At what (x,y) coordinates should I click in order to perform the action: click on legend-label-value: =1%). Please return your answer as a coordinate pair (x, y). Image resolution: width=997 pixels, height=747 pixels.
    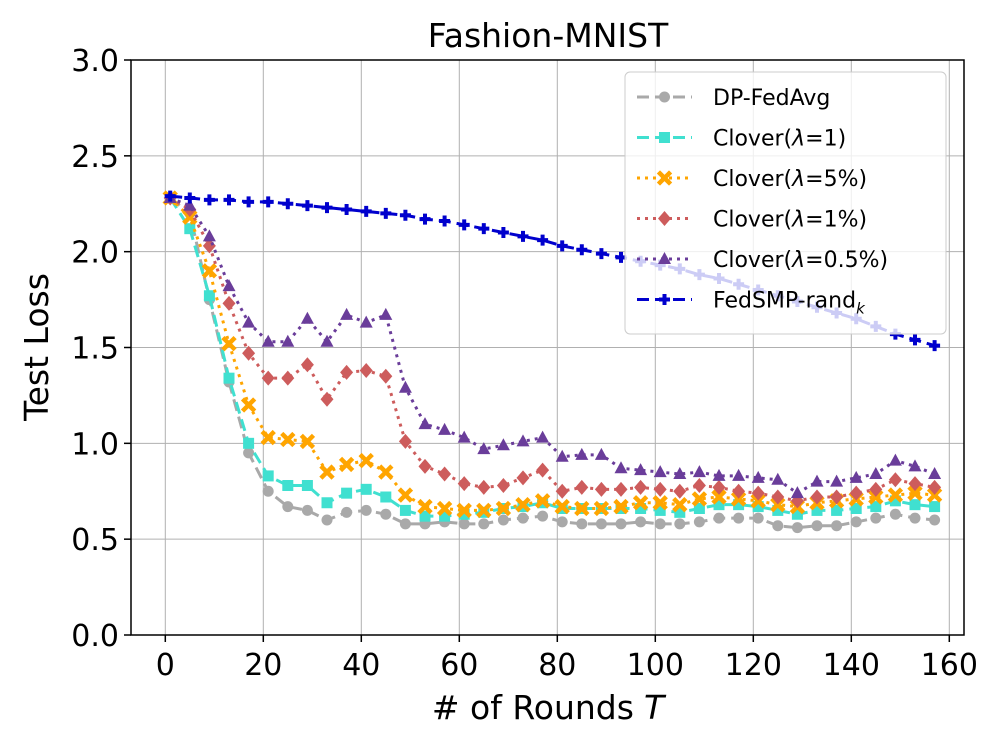
    Looking at the image, I should click on (836, 220).